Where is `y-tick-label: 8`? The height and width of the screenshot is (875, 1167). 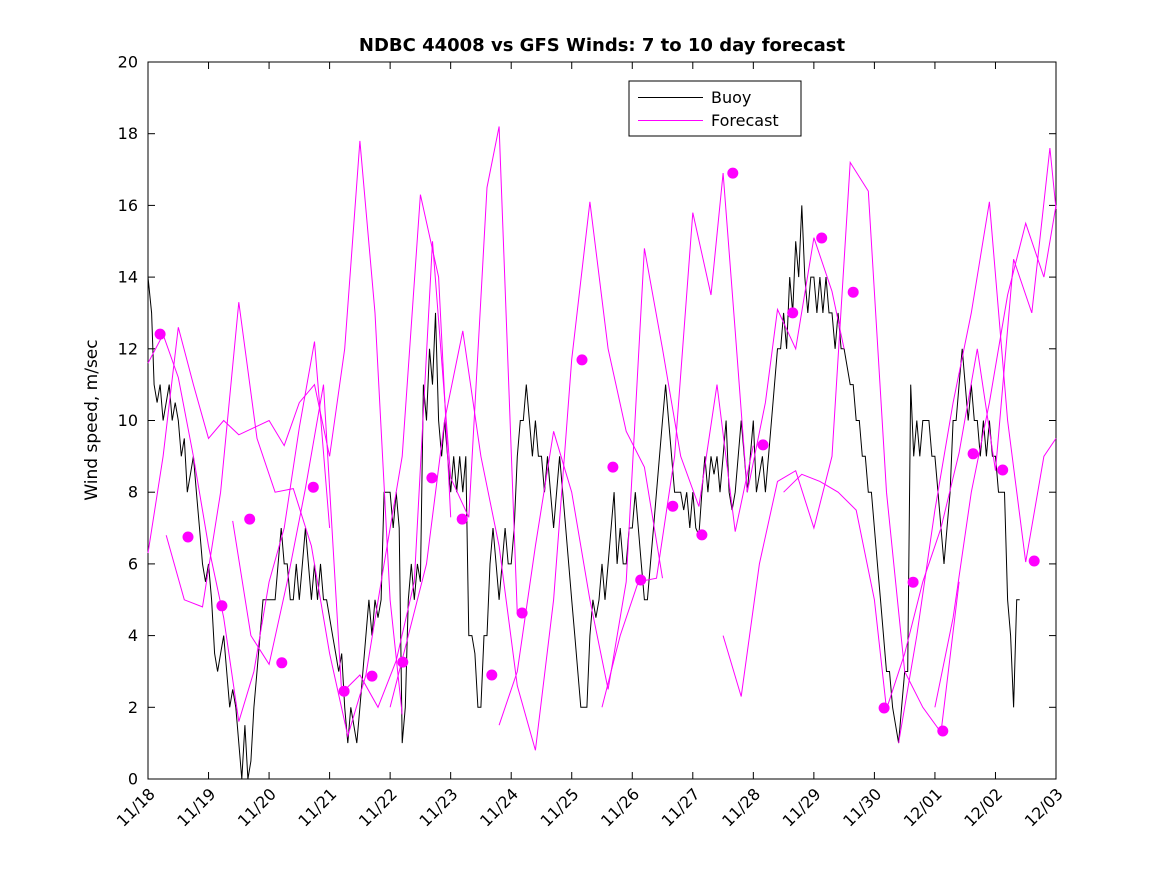
y-tick-label: 8 is located at coordinates (133, 492).